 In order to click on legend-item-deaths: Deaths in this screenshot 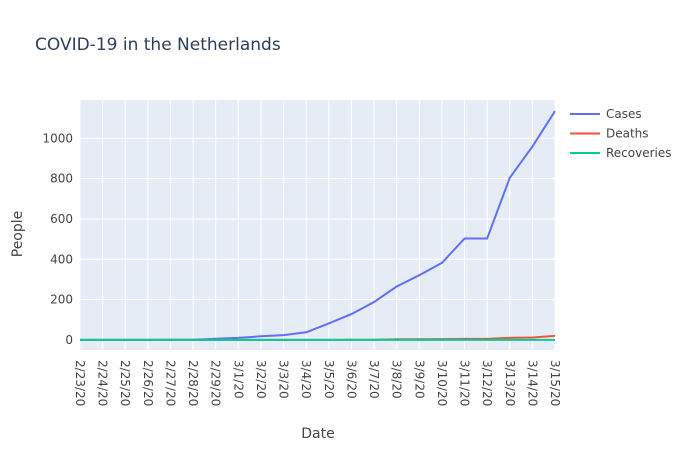, I will do `click(609, 134)`.